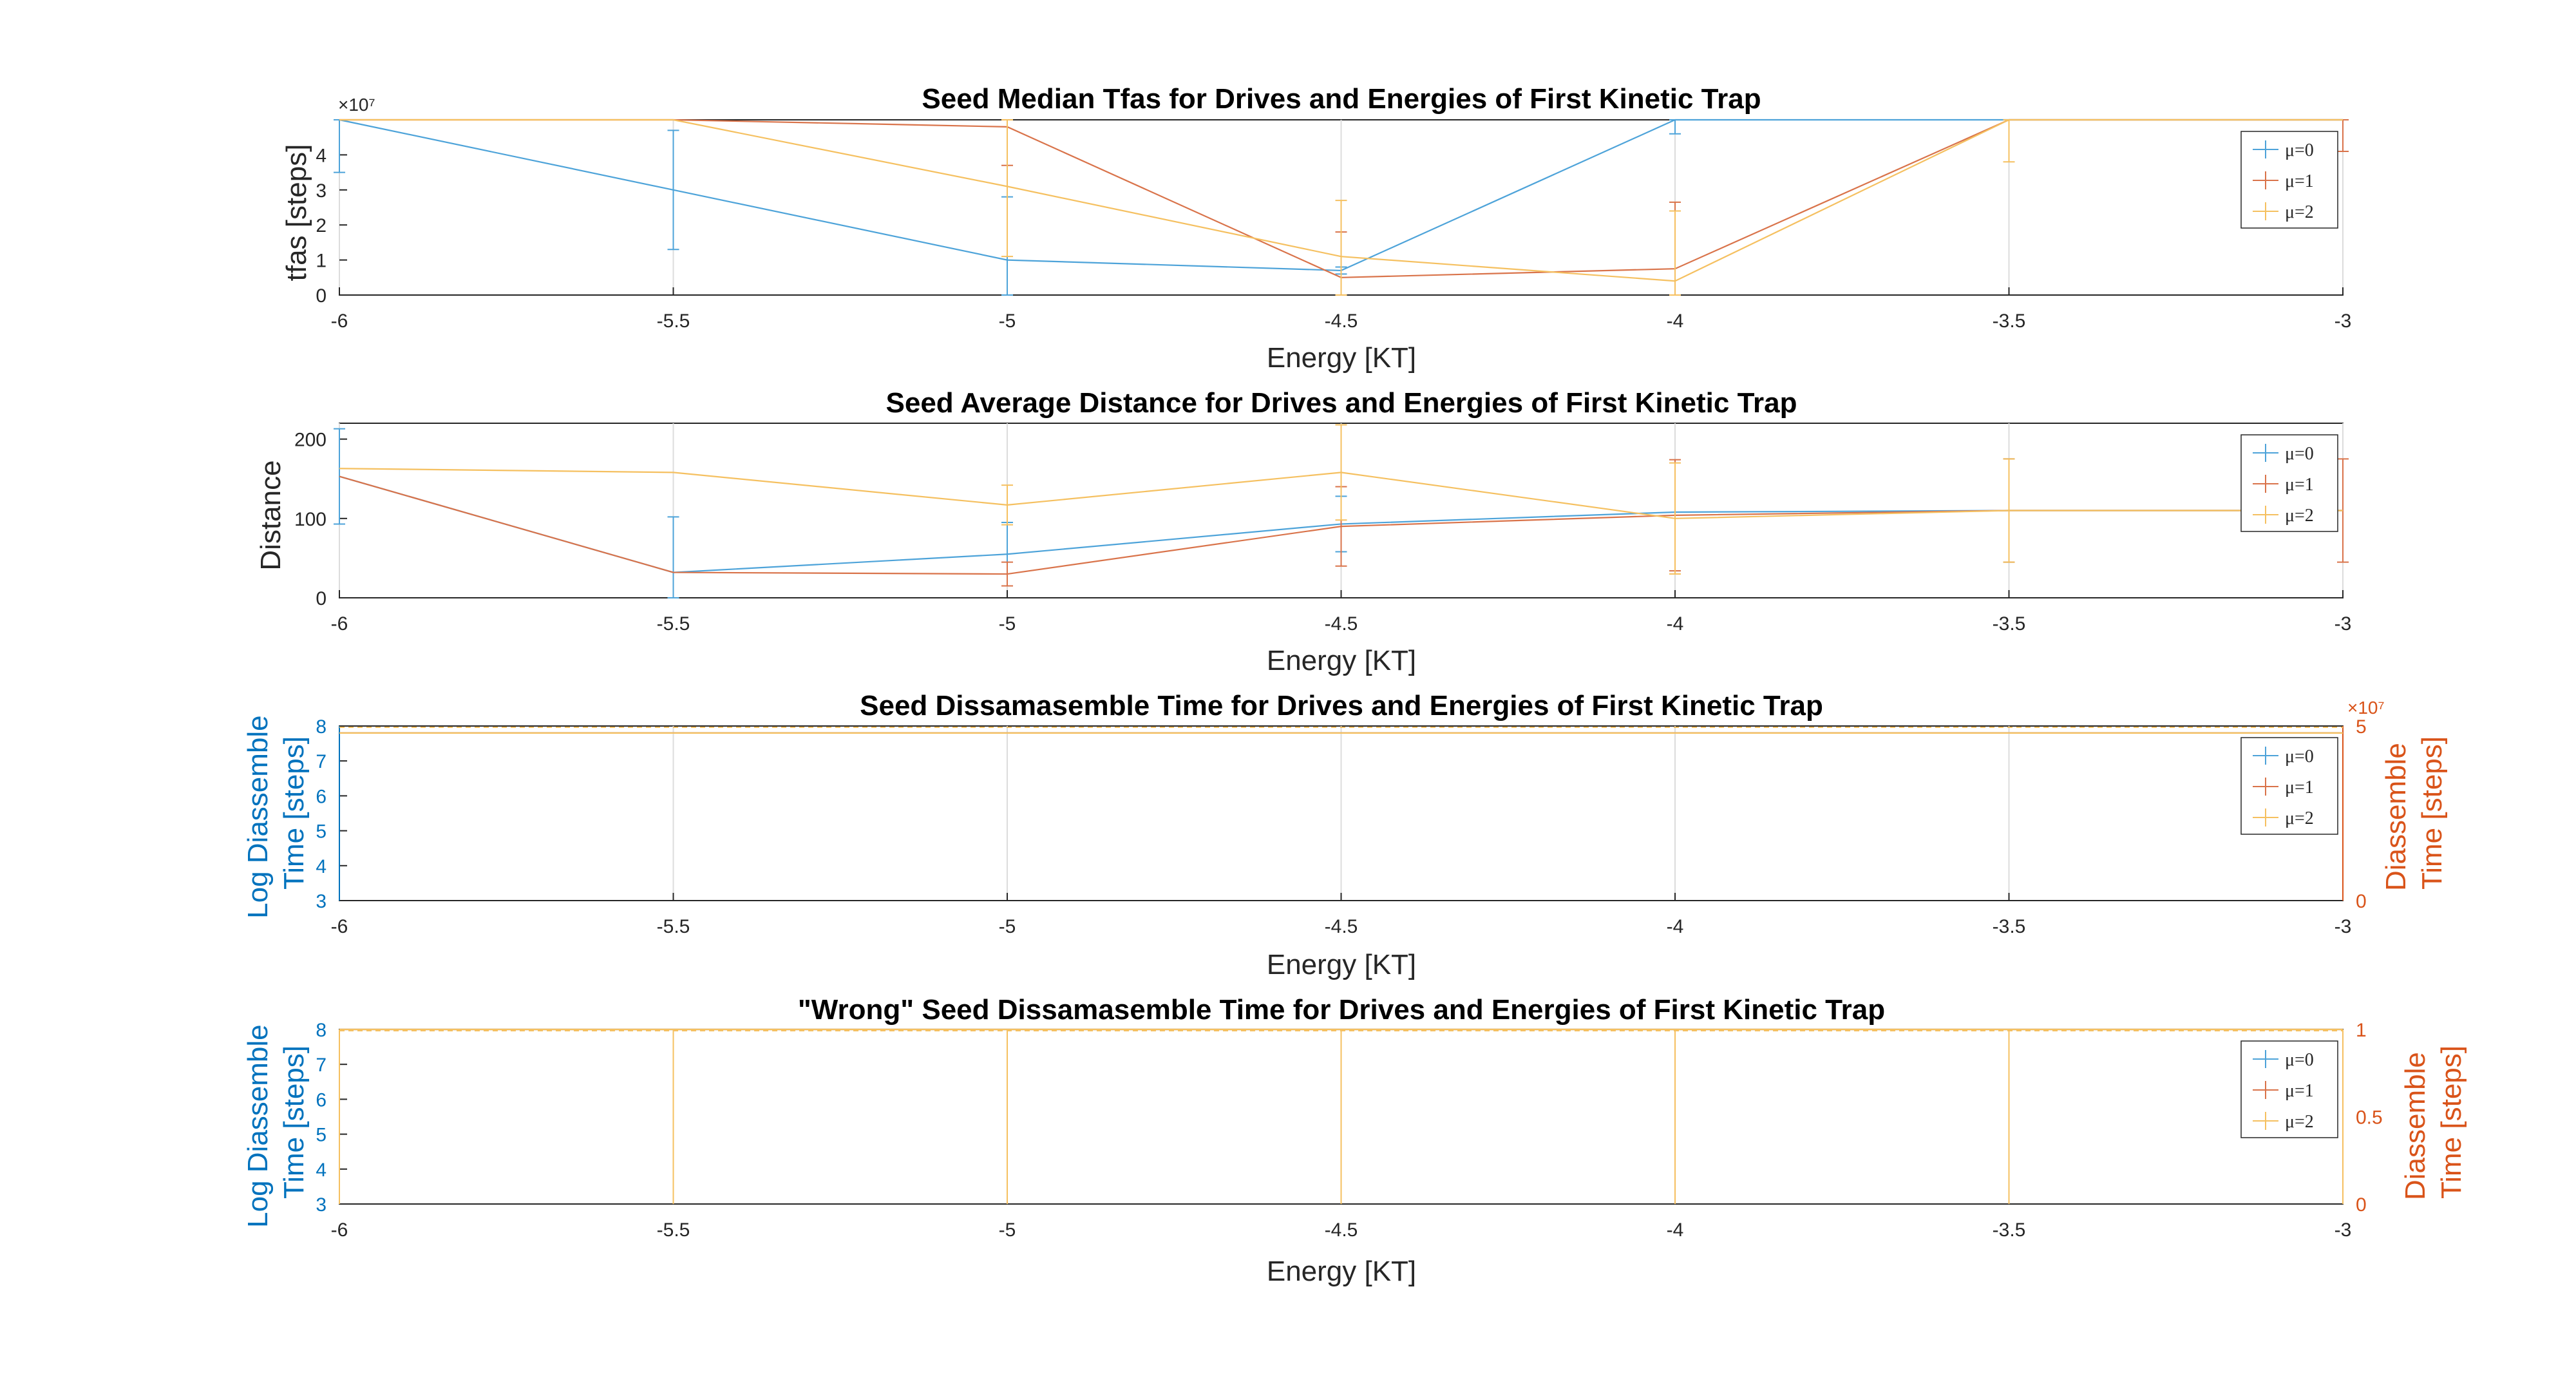 The width and height of the screenshot is (2576, 1376). I want to click on panel-4-xlabel: Energy [KT], so click(1341, 1271).